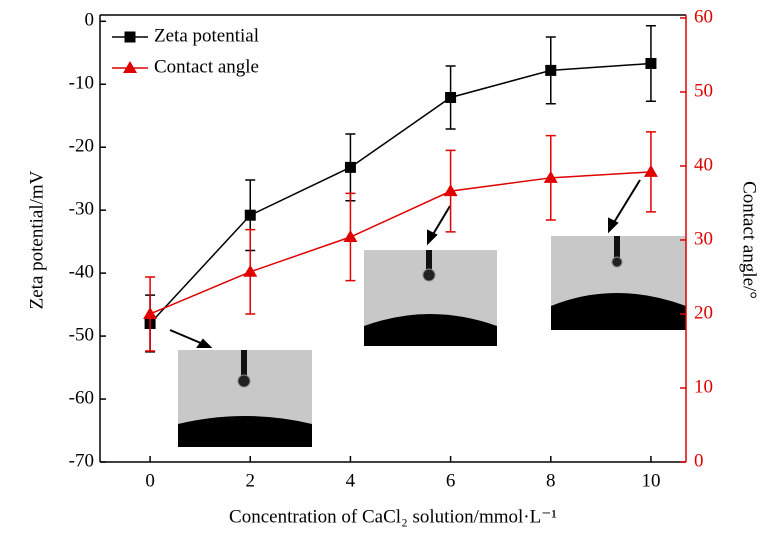 The height and width of the screenshot is (535, 766). Describe the element at coordinates (351, 480) in the screenshot. I see `x-tick-label: 4` at that location.